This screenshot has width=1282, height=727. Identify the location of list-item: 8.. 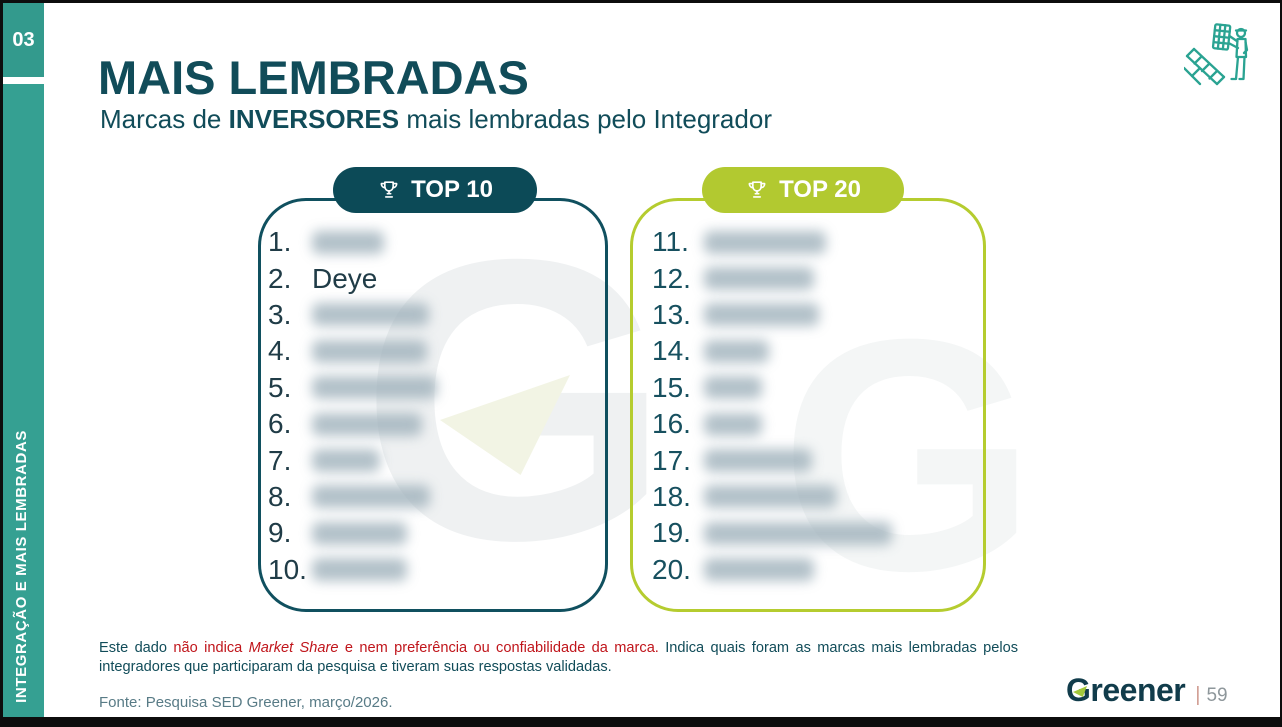
(352, 497).